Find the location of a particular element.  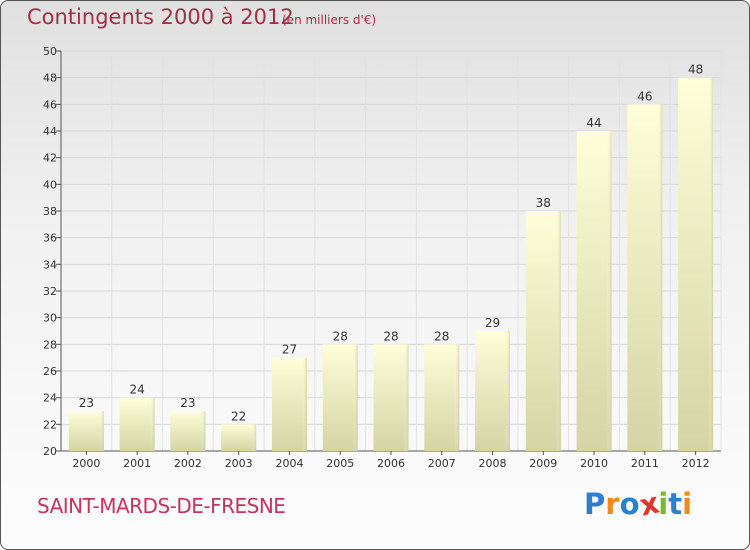

y-tick-label: 40 is located at coordinates (50, 184).